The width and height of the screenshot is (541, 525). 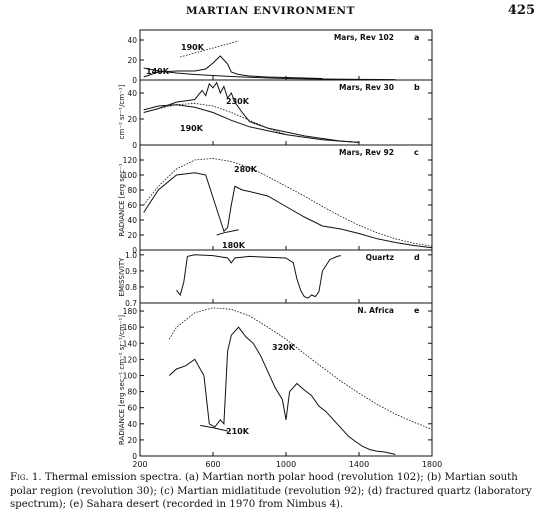 I want to click on x-tick-label: 600, so click(x=212, y=464).